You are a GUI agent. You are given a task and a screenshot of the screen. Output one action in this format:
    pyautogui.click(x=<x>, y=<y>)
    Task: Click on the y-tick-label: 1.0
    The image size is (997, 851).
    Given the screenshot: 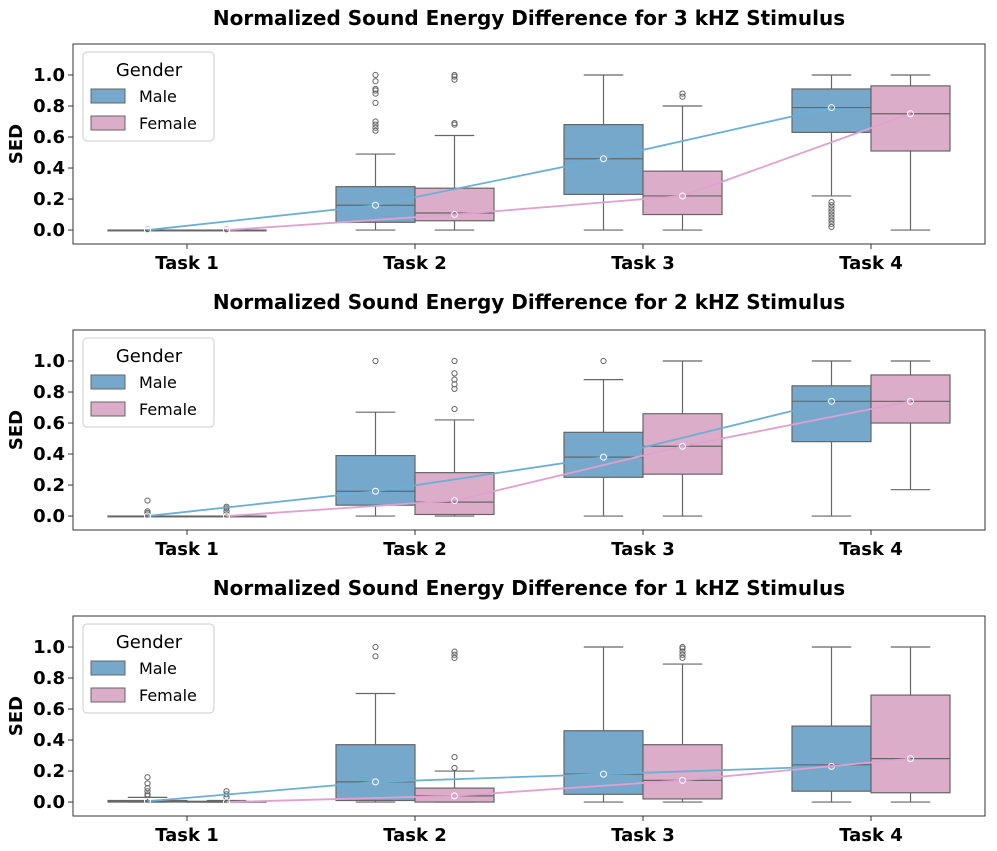 What is the action you would take?
    pyautogui.click(x=49, y=361)
    